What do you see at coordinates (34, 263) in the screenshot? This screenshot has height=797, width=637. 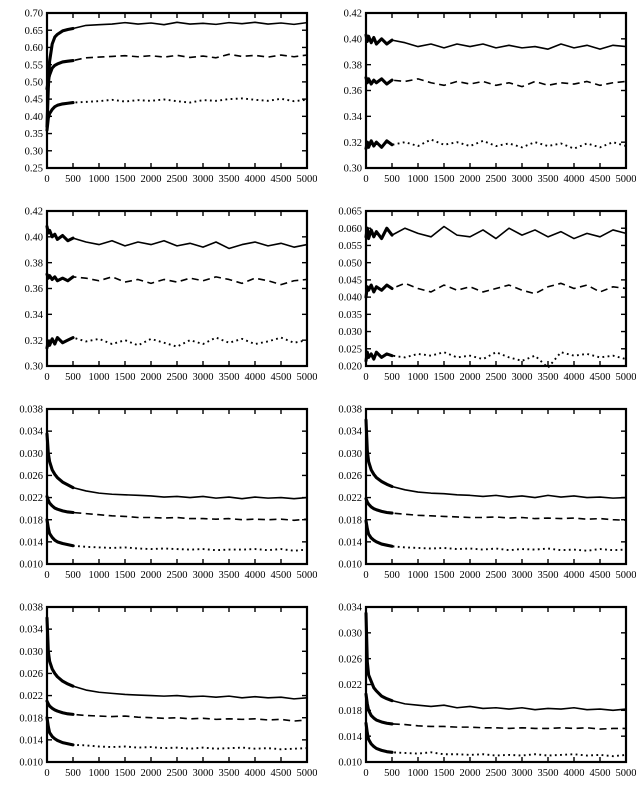 I see `y-tick-label: 0.38` at bounding box center [34, 263].